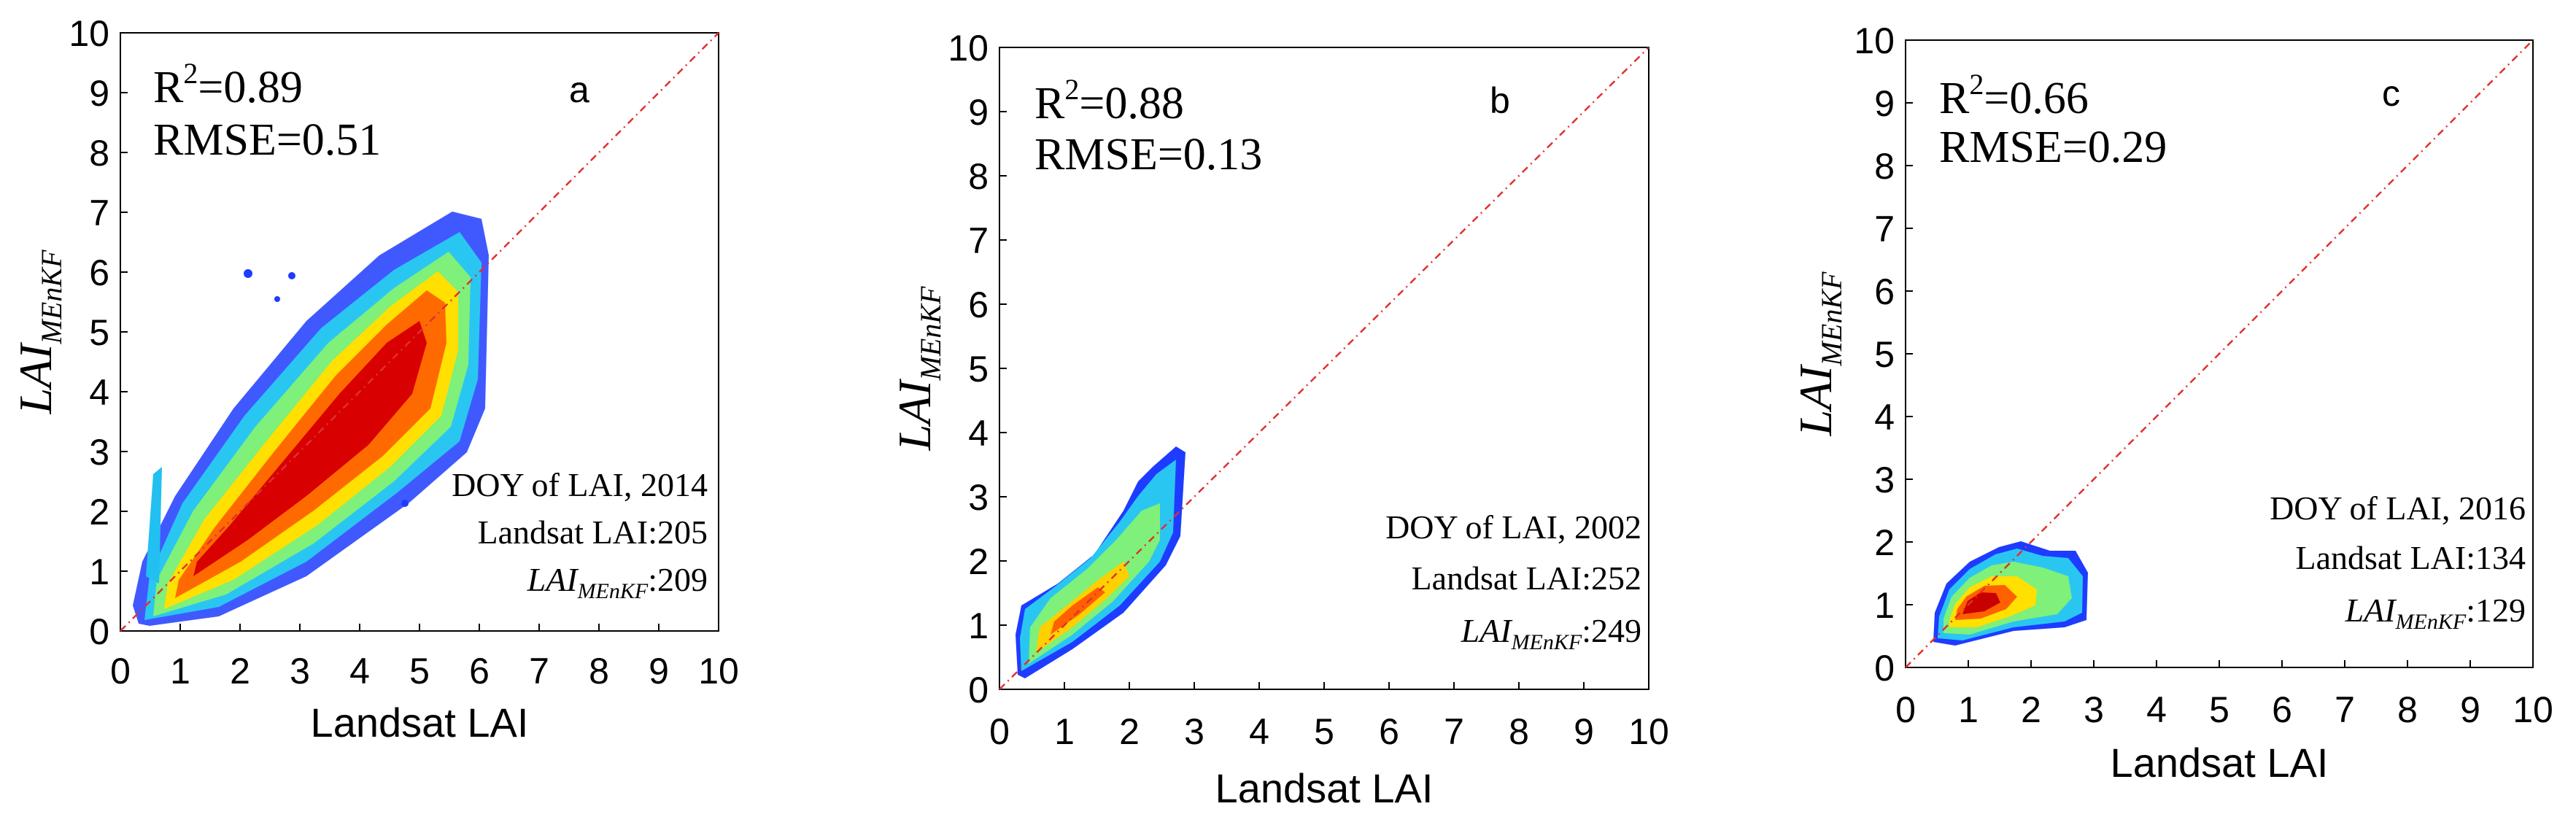 The height and width of the screenshot is (825, 2576). What do you see at coordinates (1884, 480) in the screenshot?
I see `panel-c-y-tick-label: 3` at bounding box center [1884, 480].